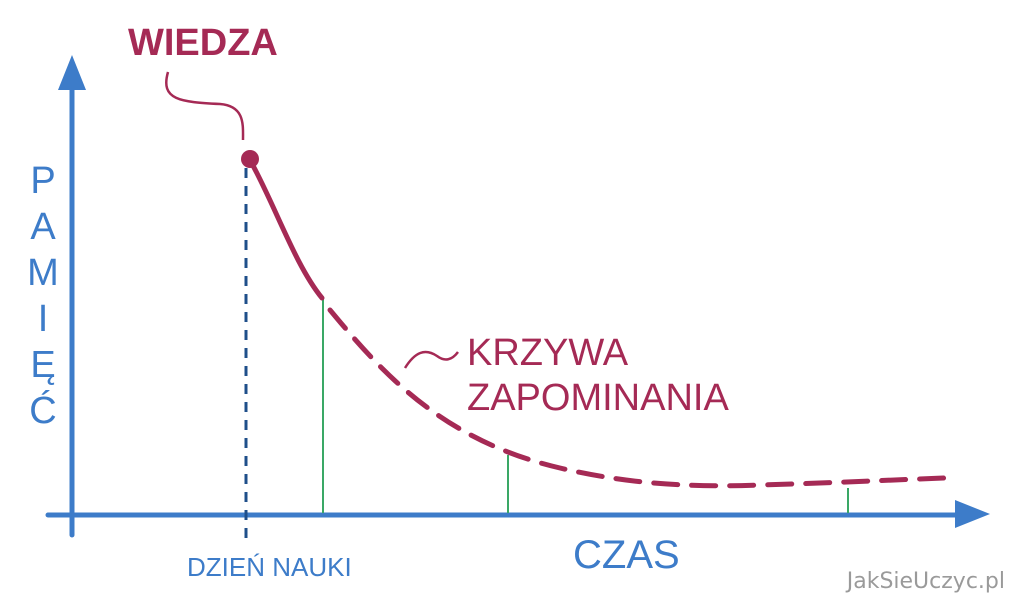 The width and height of the screenshot is (1024, 611). What do you see at coordinates (286, 229) in the screenshot?
I see `curve-solid` at bounding box center [286, 229].